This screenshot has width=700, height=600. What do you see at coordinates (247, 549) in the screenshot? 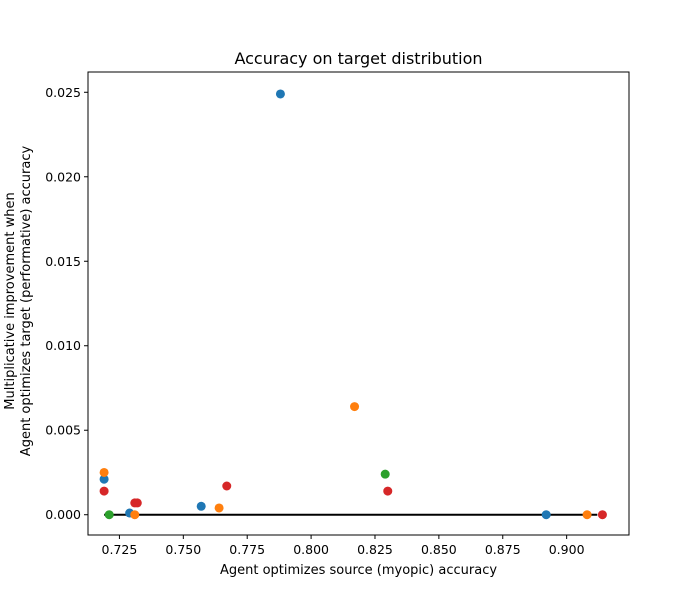
I see `x-tick-label: 0.775` at bounding box center [247, 549].